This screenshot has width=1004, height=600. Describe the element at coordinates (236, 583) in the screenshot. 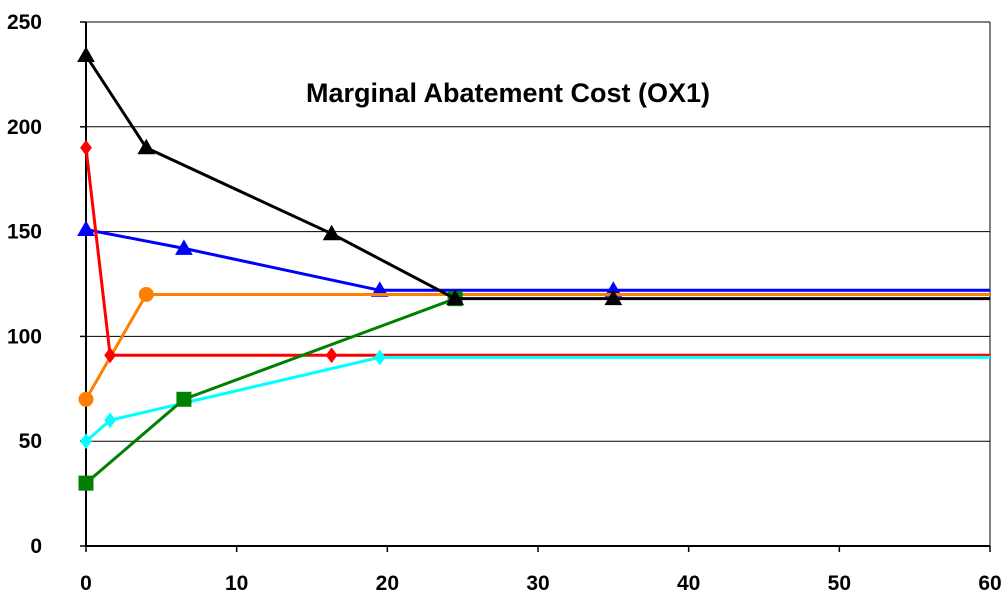

I see `x-tick-label: 10` at that location.